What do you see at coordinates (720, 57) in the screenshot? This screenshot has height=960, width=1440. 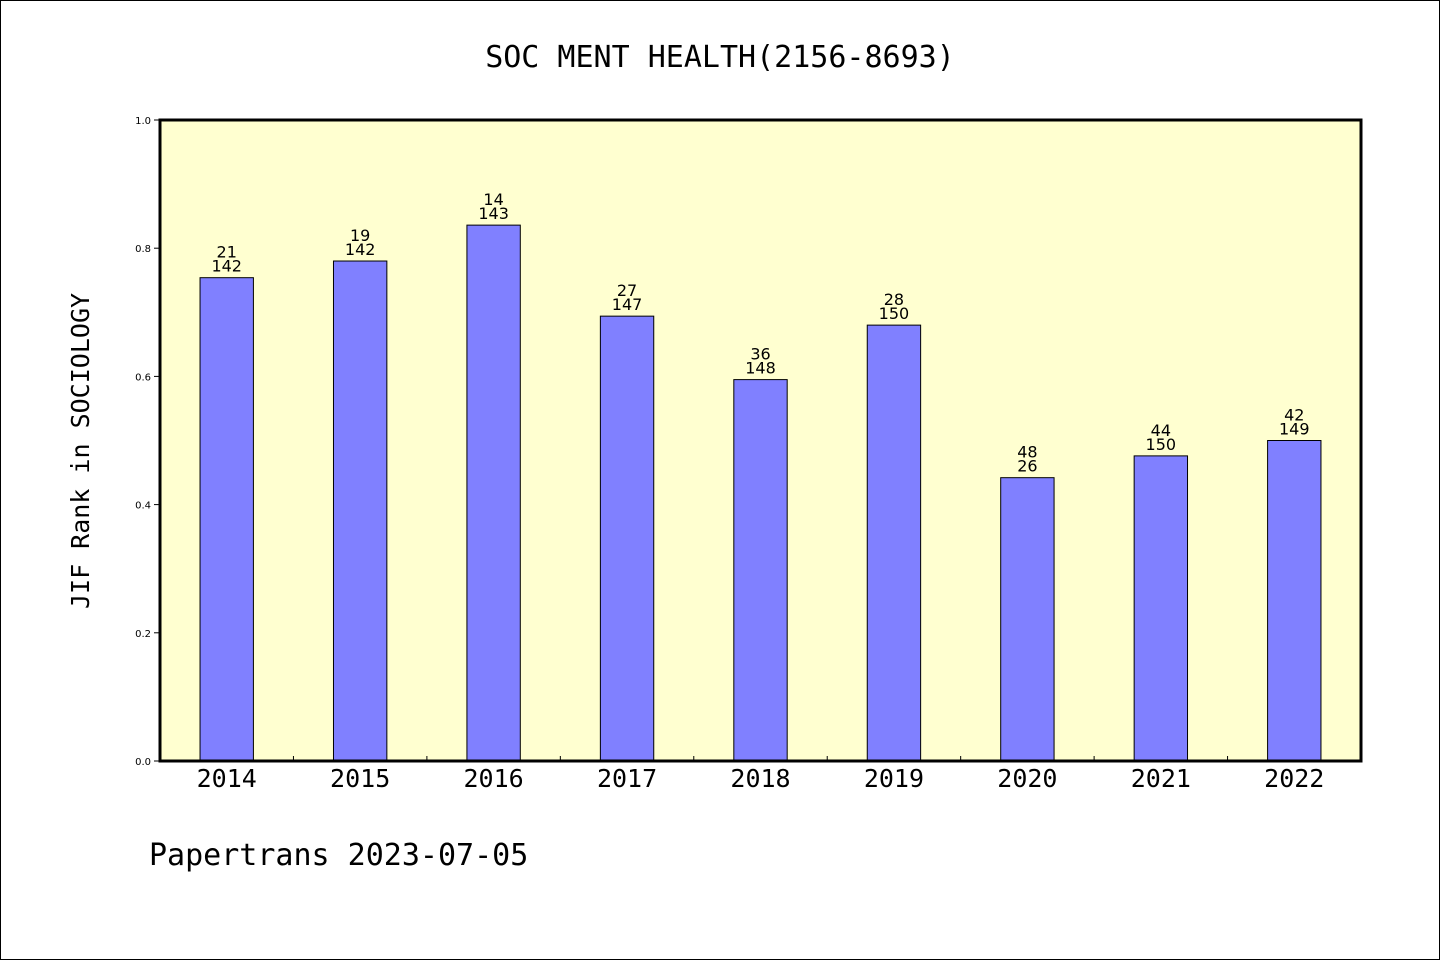 I see `chart-title: SOC MENT HEALTH(2156-8693)` at bounding box center [720, 57].